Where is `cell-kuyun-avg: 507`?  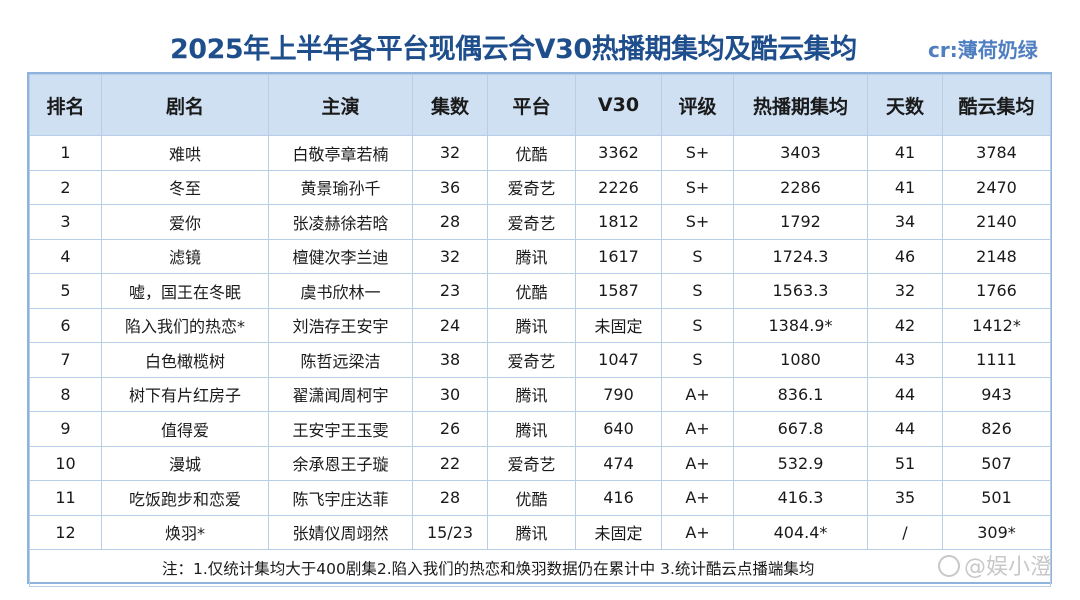
cell-kuyun-avg: 507 is located at coordinates (996, 463).